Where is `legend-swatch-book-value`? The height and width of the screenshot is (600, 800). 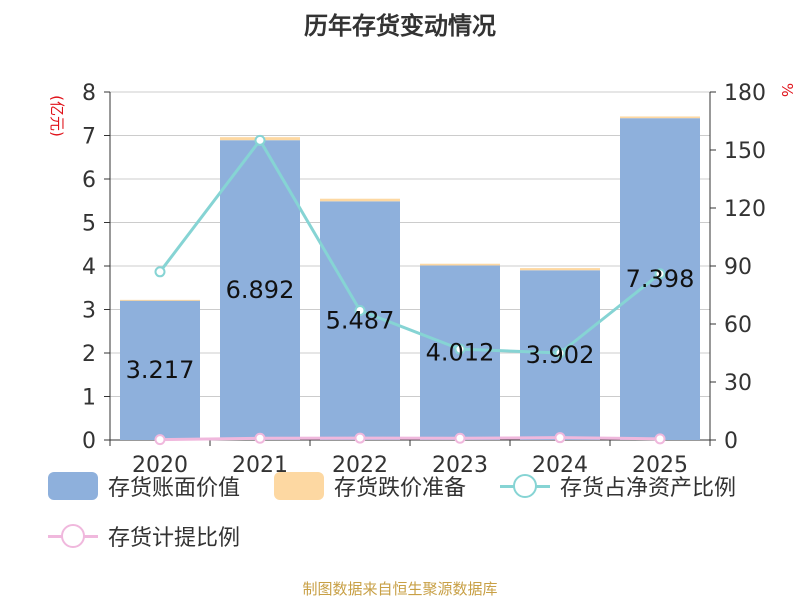 legend-swatch-book-value is located at coordinates (73, 486).